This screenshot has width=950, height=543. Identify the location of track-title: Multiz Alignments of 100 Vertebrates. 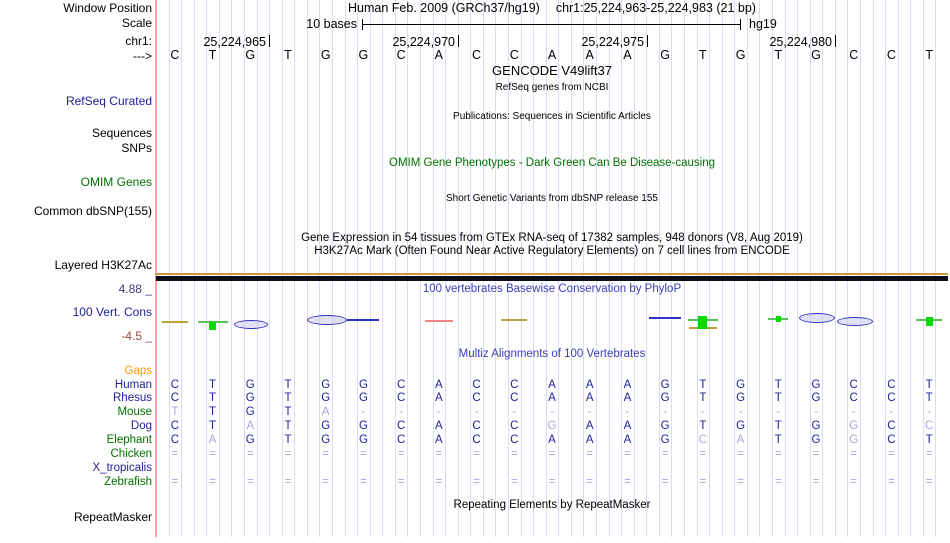
(552, 354).